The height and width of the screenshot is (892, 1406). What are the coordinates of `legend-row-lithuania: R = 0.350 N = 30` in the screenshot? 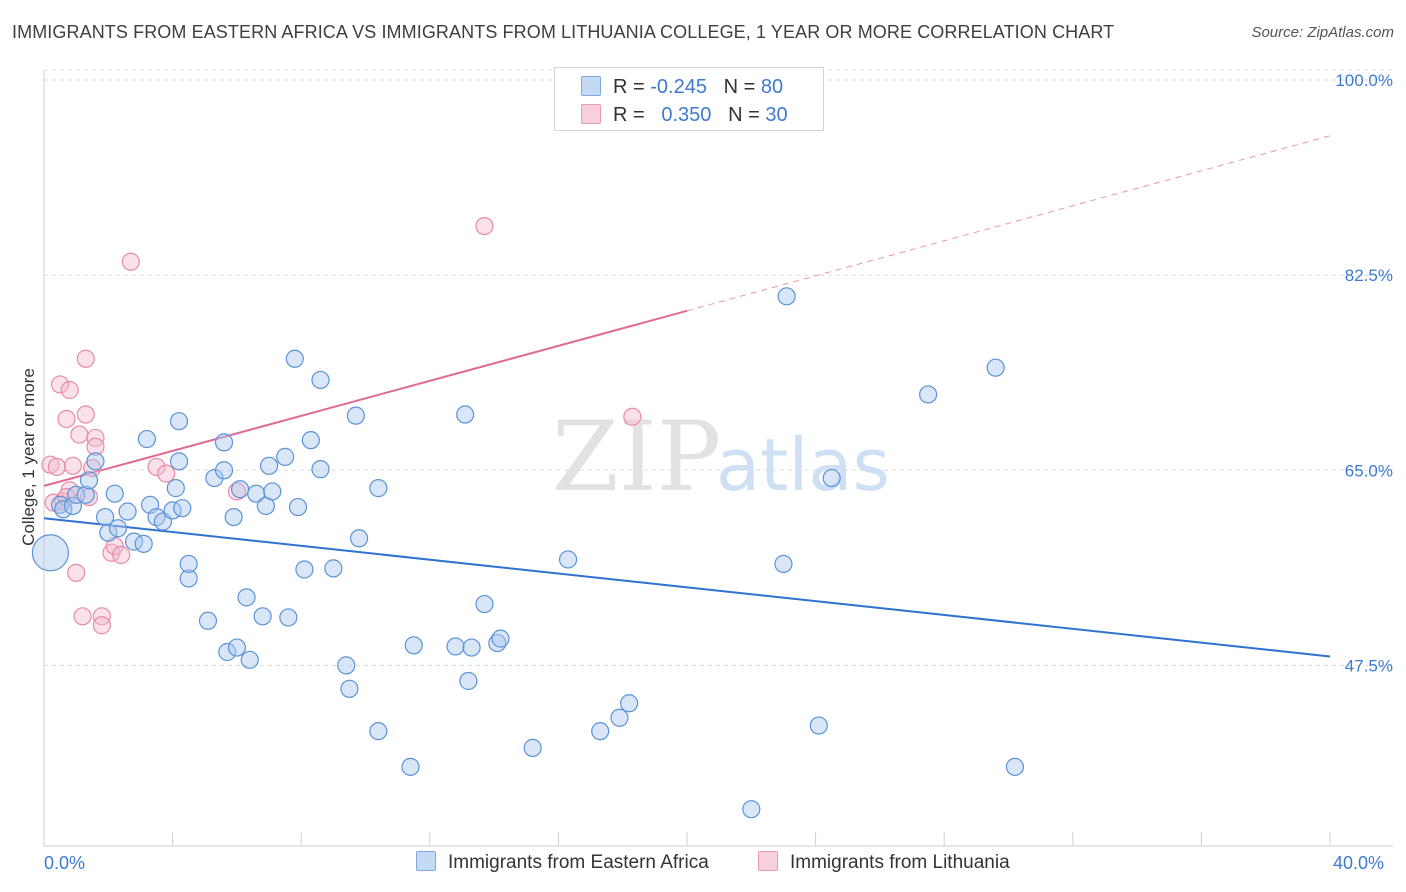 It's located at (684, 115).